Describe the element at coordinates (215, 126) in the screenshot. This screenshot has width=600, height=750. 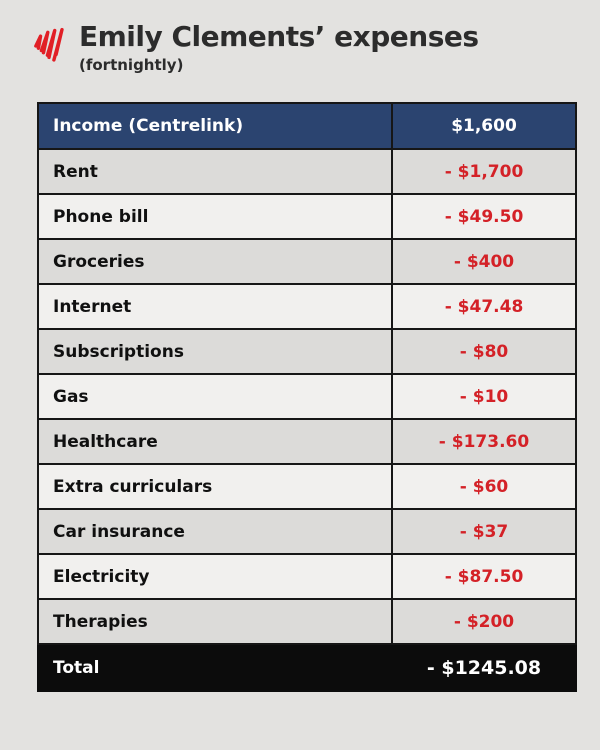
I see `income-label: Income (Centrelink)` at that location.